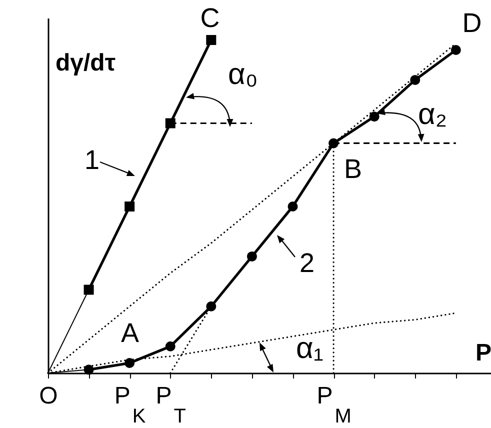 The image size is (491, 428). Describe the element at coordinates (86, 63) in the screenshot. I see `y-axis-title: dγ/dτ` at that location.